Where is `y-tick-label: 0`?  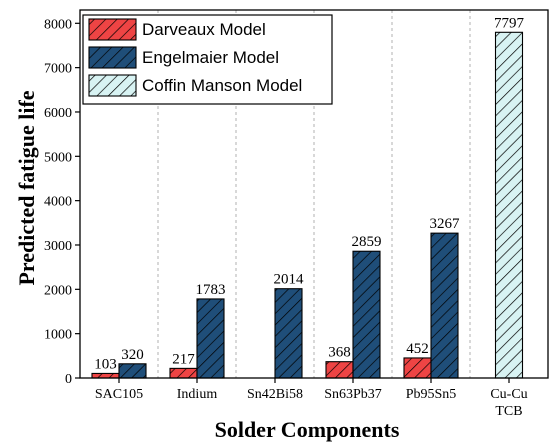
y-tick-label: 0 is located at coordinates (68, 379).